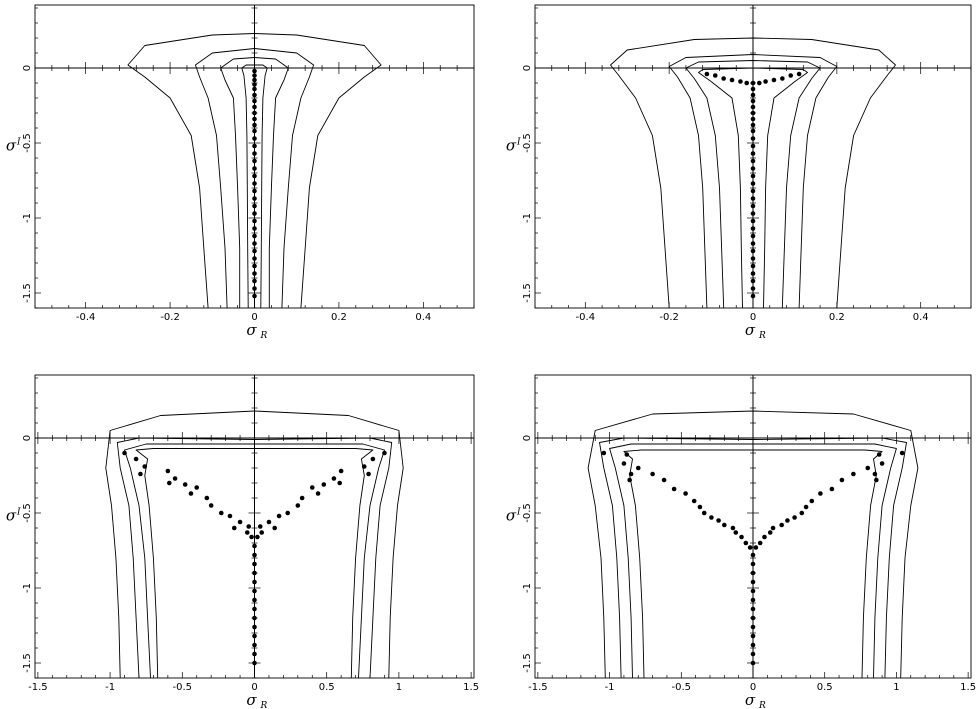 The width and height of the screenshot is (976, 709). Describe the element at coordinates (327, 687) in the screenshot. I see `x-tick-label: 0.5` at that location.